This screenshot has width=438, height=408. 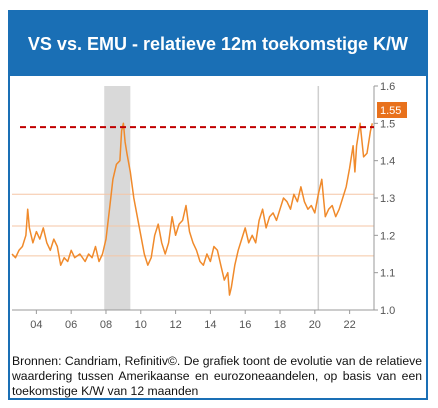 I want to click on x-tick-label: 14, so click(x=210, y=325).